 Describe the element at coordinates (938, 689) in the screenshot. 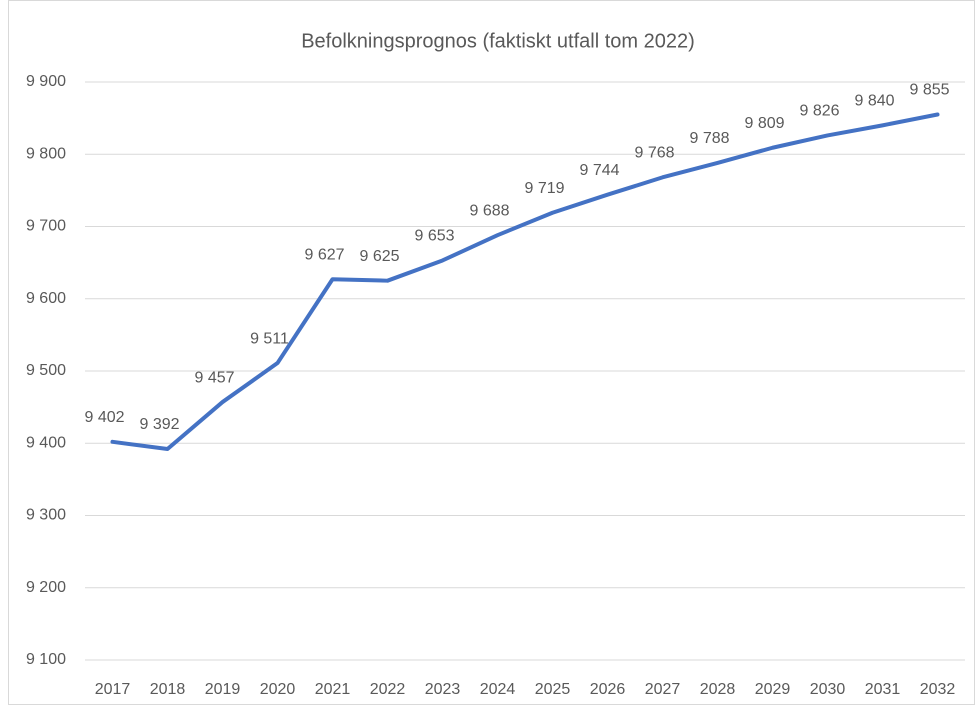

I see `x-tick-label: 2032` at that location.